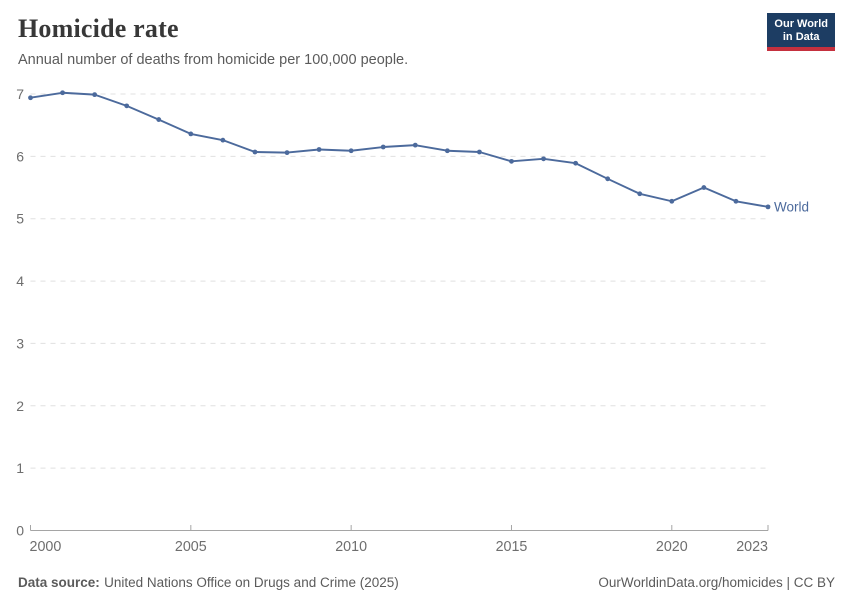 The image size is (850, 600). I want to click on series-label: World, so click(791, 206).